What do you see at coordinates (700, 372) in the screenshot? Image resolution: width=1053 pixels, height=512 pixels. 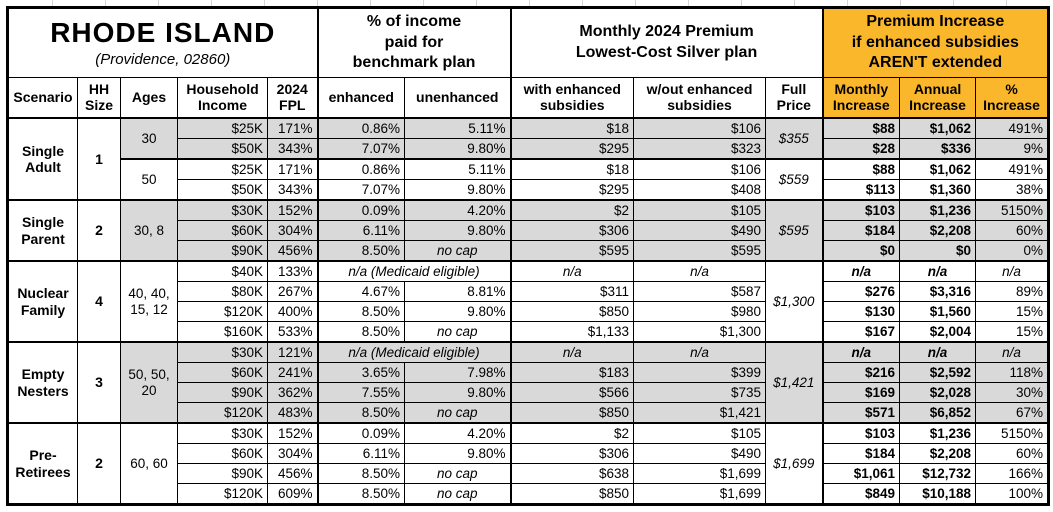 I see `premium-without-subsidies-cell: $399` at bounding box center [700, 372].